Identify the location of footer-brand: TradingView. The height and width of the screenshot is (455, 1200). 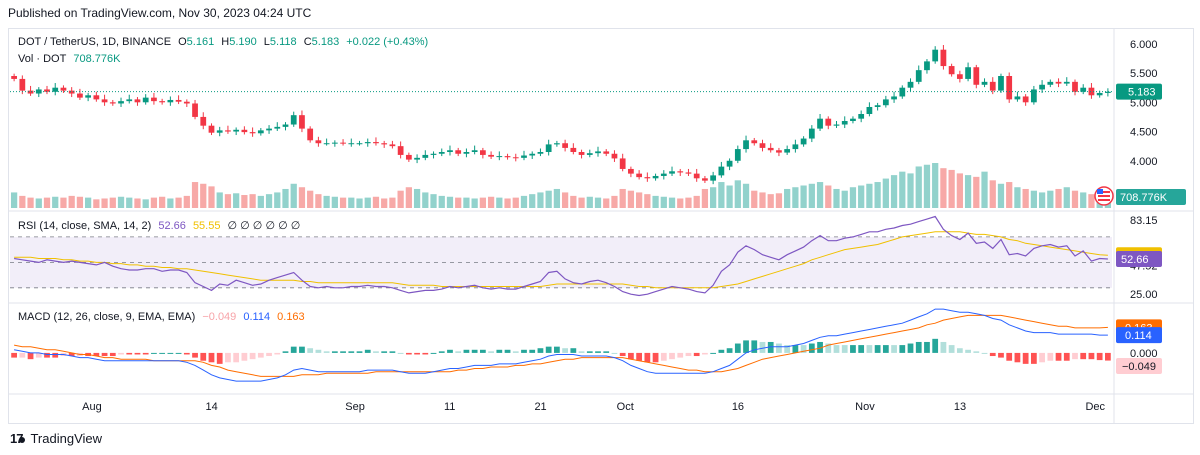
(66, 438).